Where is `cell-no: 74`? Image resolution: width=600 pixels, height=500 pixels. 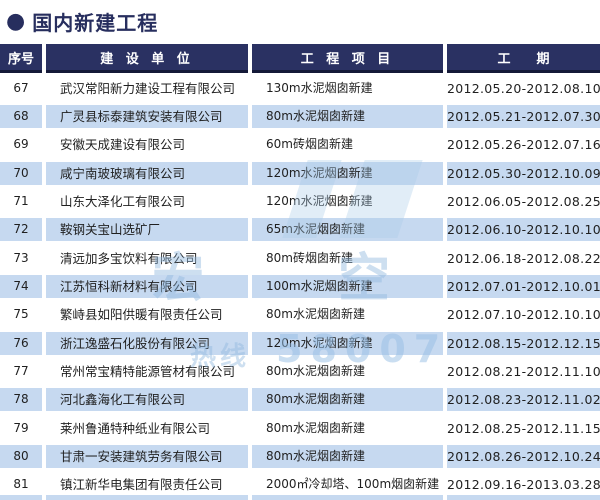
cell-no: 74 is located at coordinates (21, 287).